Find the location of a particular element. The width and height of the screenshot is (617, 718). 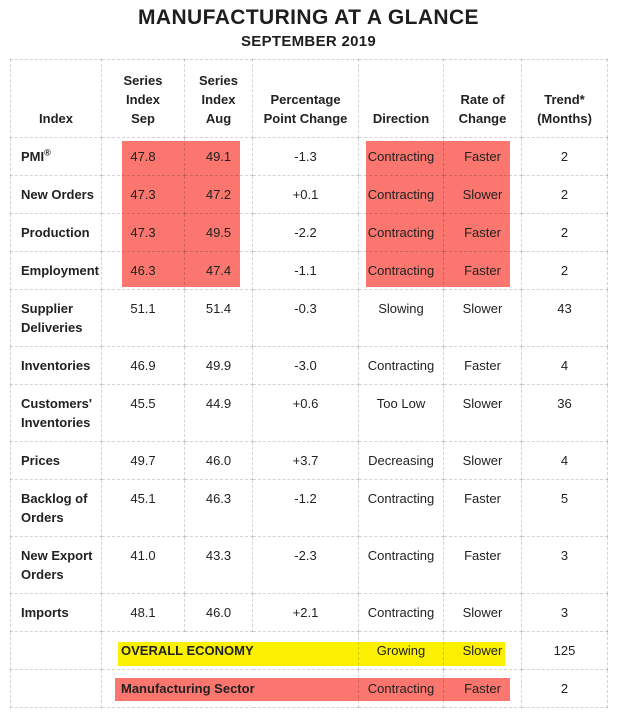

point-change-cell: -2.3 is located at coordinates (305, 565).